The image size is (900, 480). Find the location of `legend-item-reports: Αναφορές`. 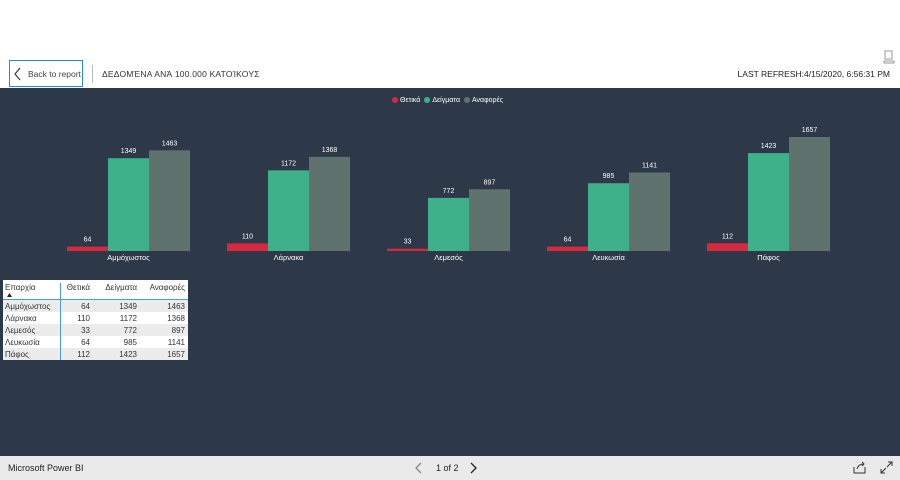

legend-item-reports: Αναφορές is located at coordinates (483, 100).